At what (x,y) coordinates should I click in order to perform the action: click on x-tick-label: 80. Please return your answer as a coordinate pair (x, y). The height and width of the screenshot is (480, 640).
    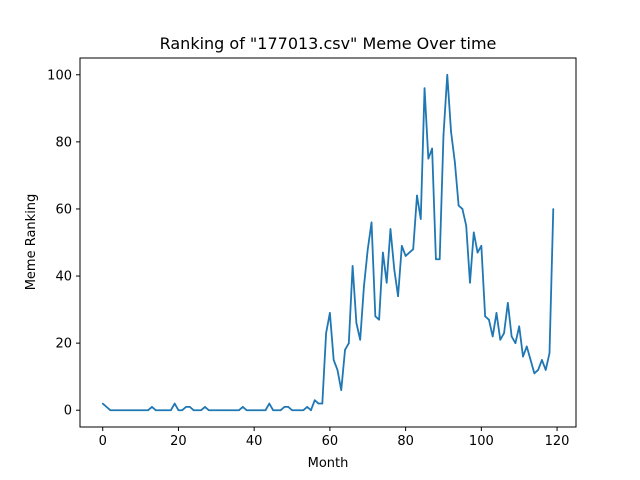
    Looking at the image, I should click on (405, 441).